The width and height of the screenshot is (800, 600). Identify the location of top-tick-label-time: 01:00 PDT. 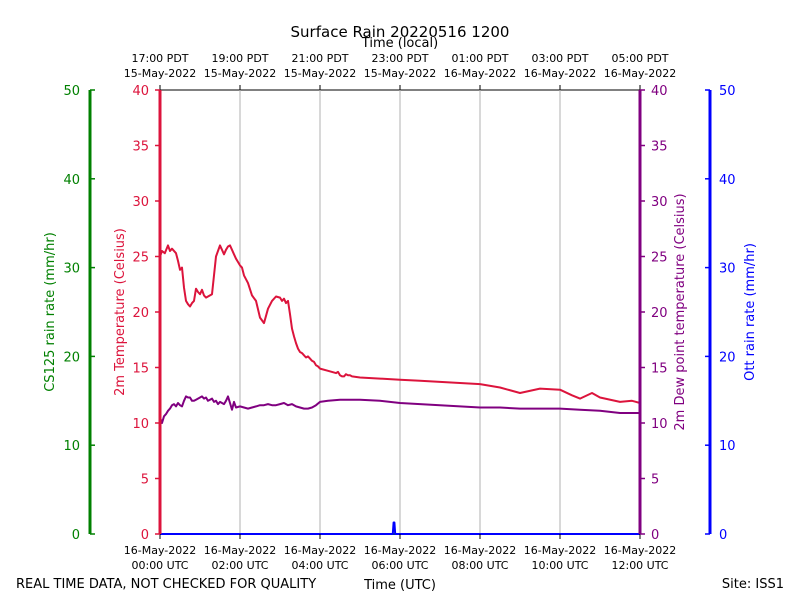
(479, 58).